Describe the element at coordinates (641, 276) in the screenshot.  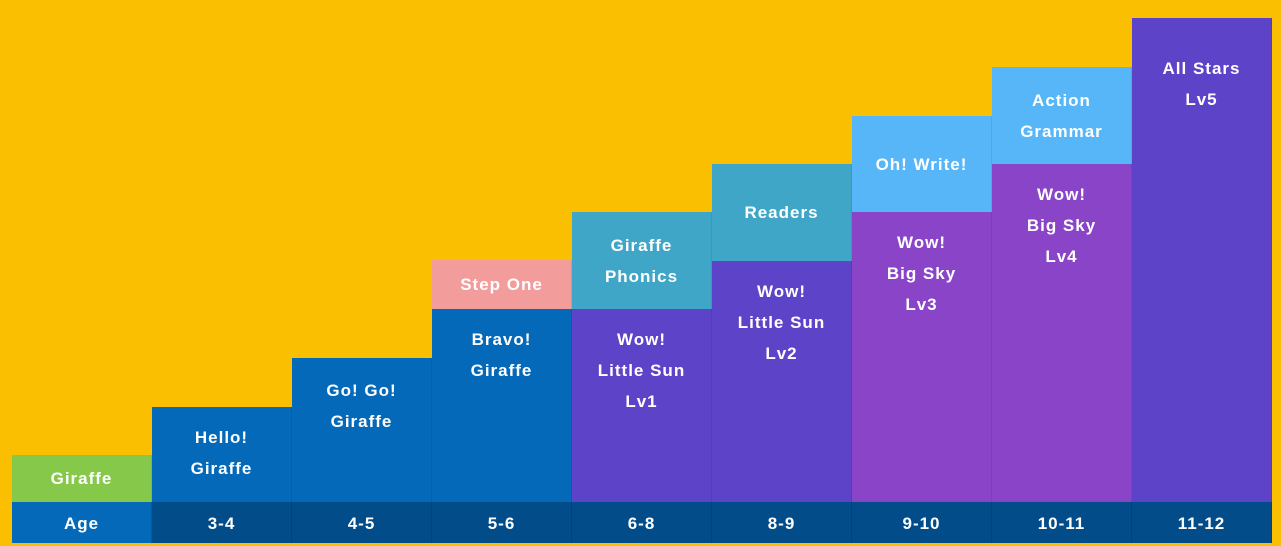
I see `course-label: Phonics` at that location.